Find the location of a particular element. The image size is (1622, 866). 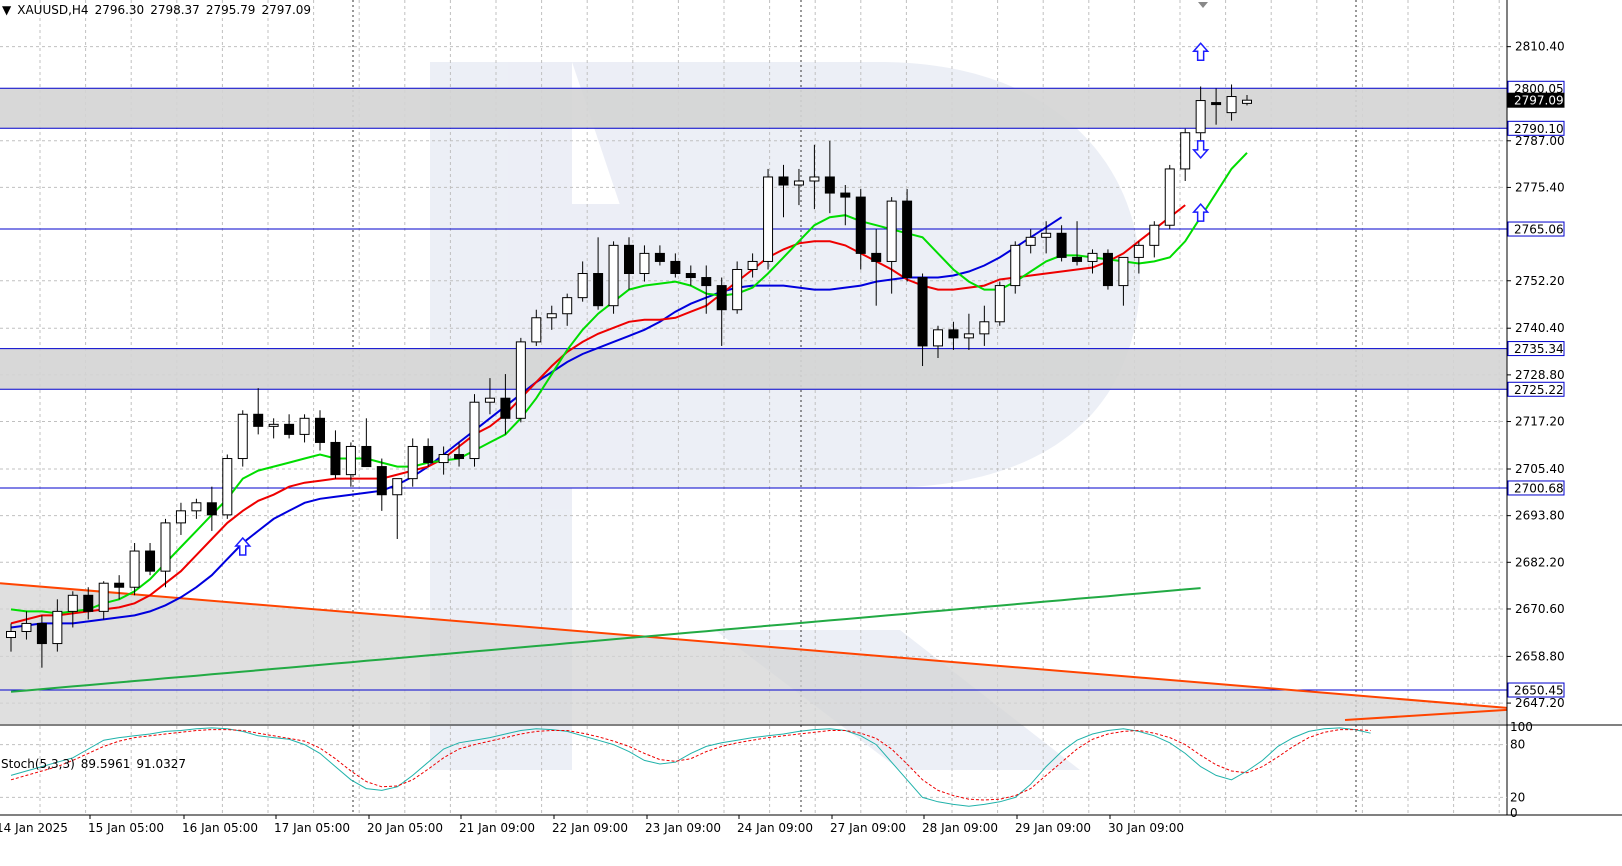

price-tick-label: 2670.60 is located at coordinates (1540, 609).